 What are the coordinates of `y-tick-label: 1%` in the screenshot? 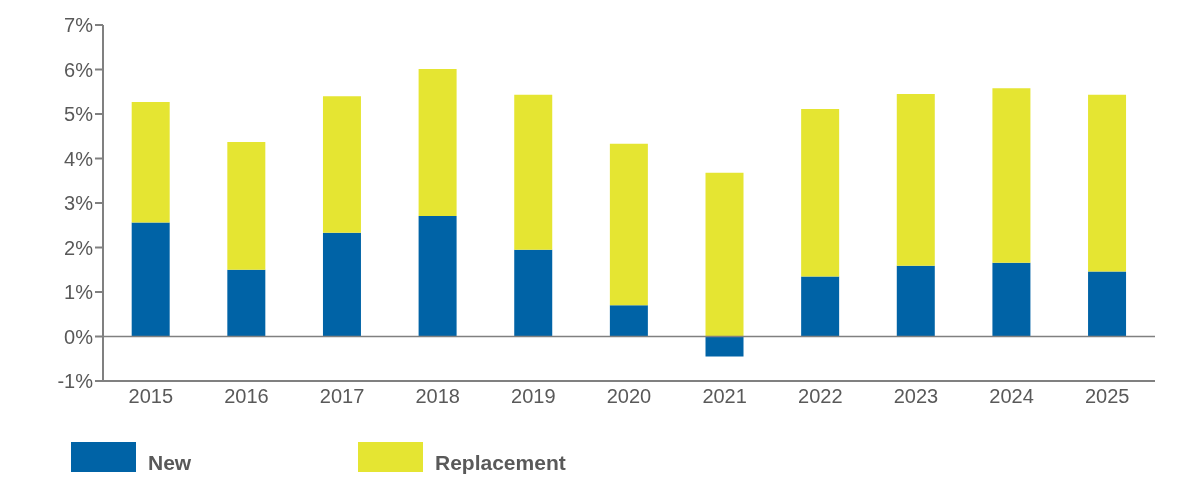 It's located at (79, 292).